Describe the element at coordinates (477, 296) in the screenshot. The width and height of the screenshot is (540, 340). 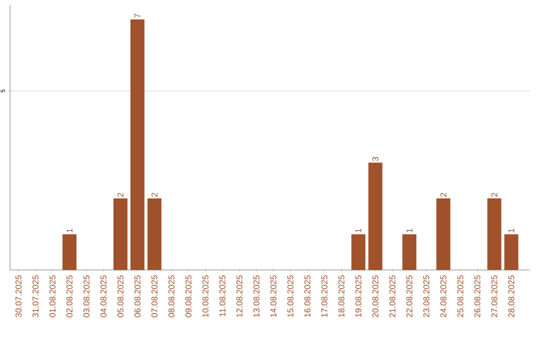
I see `x-tick-label: 26.08.2025` at that location.